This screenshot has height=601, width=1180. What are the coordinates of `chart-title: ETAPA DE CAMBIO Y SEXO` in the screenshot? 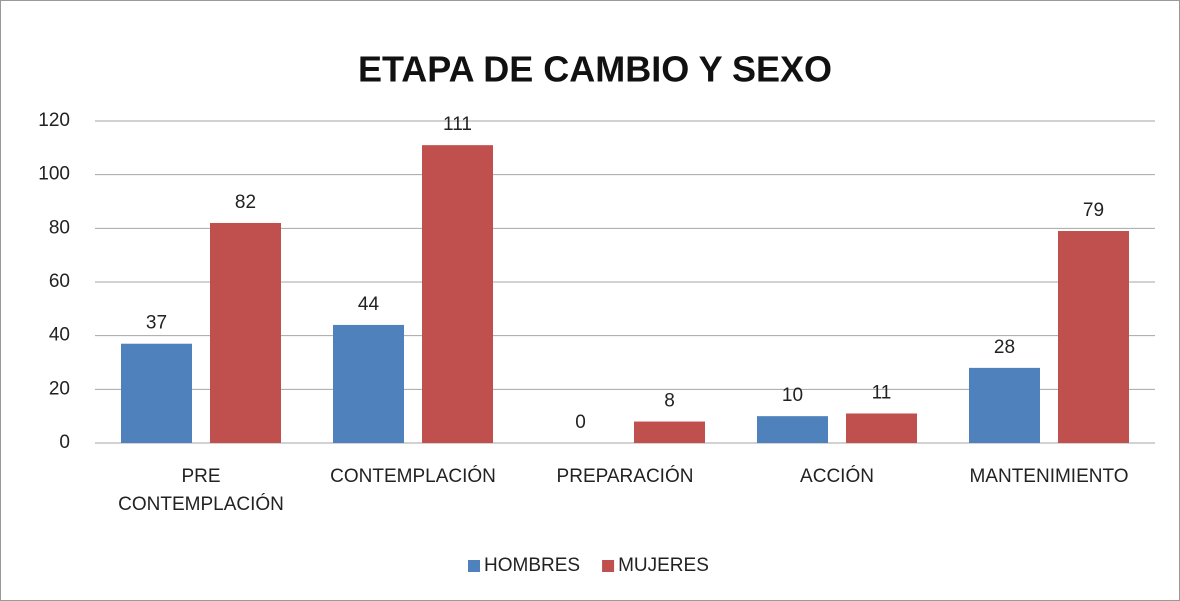 It's located at (595, 69).